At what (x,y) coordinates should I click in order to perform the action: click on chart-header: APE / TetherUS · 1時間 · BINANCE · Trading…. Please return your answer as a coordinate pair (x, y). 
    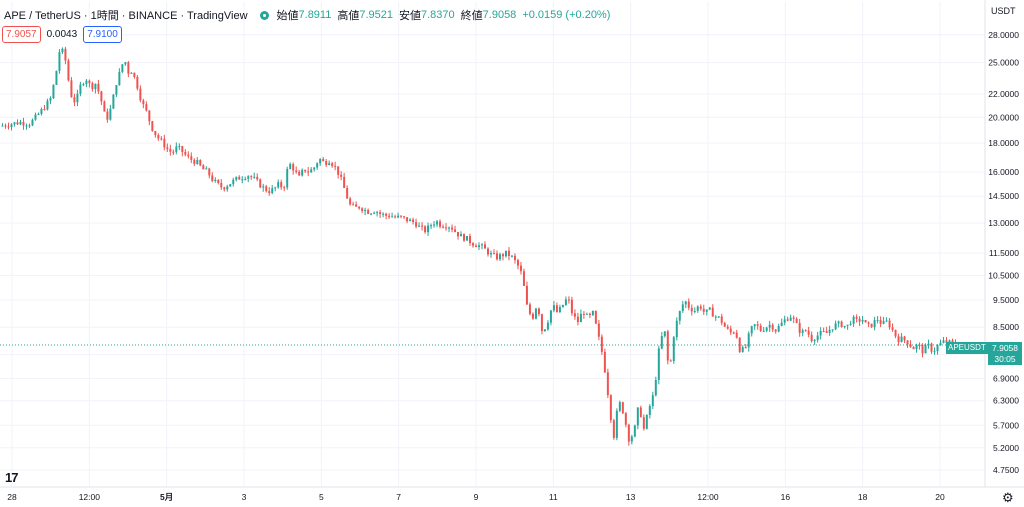
    Looking at the image, I should click on (310, 15).